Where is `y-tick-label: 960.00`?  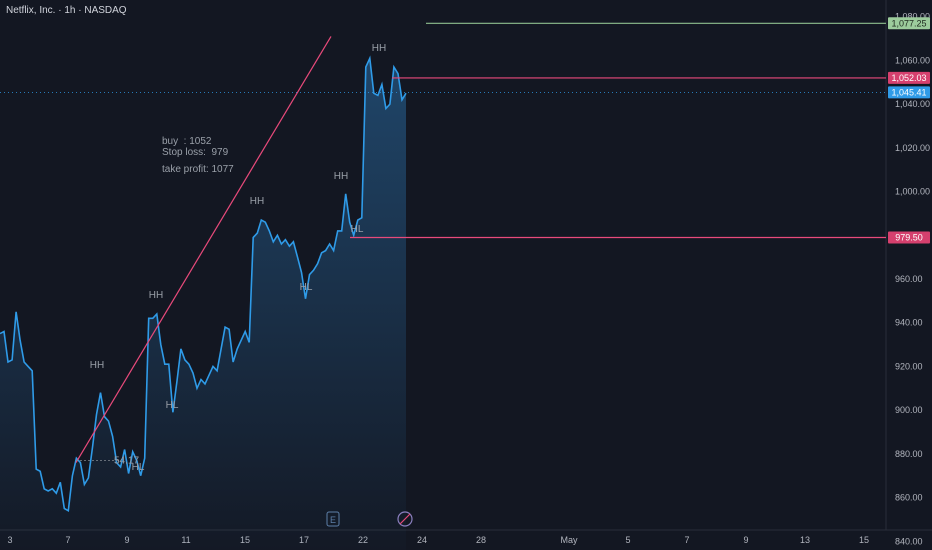
y-tick-label: 960.00 is located at coordinates (909, 279).